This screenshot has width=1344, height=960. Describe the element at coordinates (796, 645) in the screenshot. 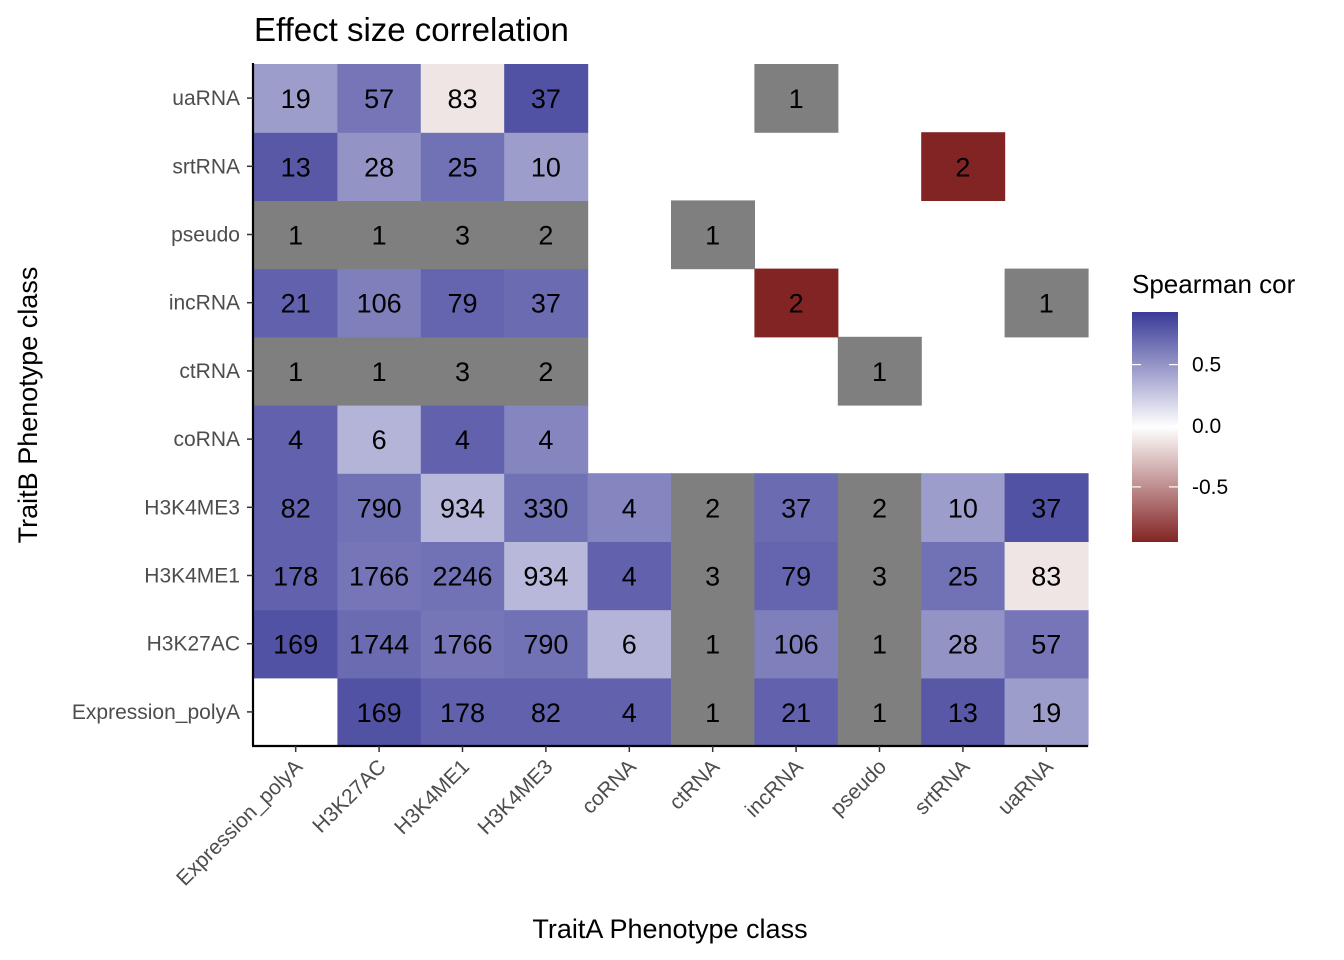

I see `cell-value-label: 106` at that location.